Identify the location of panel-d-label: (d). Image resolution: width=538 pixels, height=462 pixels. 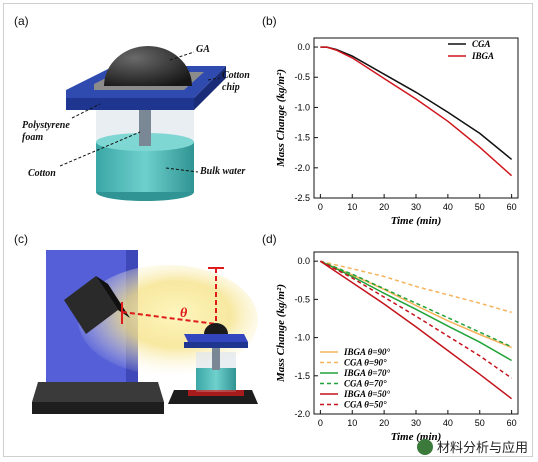
(269, 239).